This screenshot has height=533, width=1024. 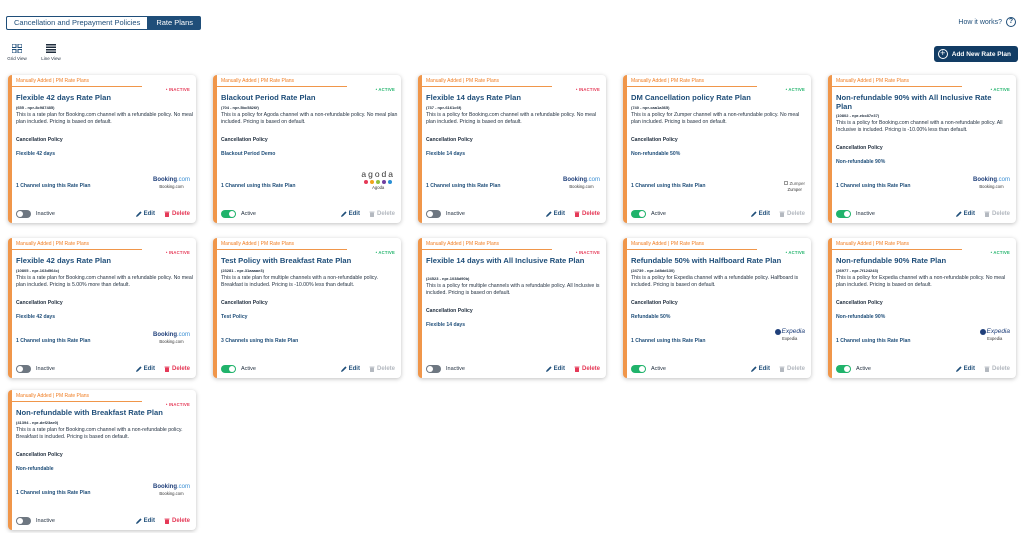 I want to click on rate-plan-title: Flexible 14 days Rate Plan, so click(x=473, y=97).